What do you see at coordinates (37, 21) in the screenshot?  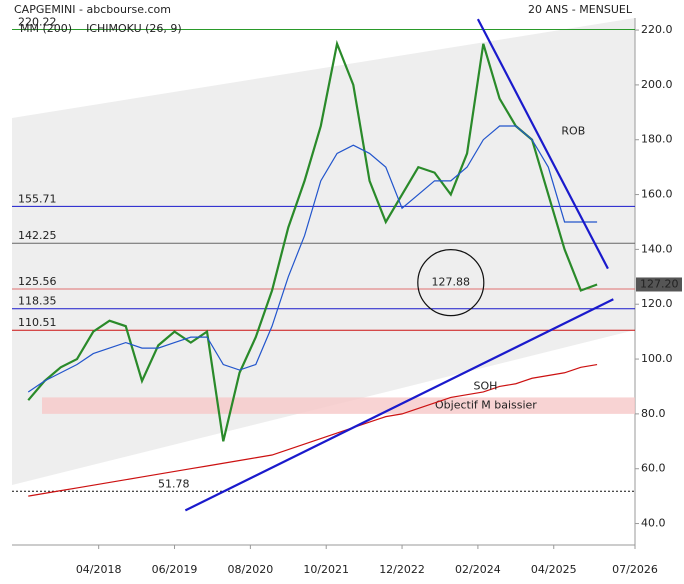 I see `level-label: 220.22` at bounding box center [37, 21].